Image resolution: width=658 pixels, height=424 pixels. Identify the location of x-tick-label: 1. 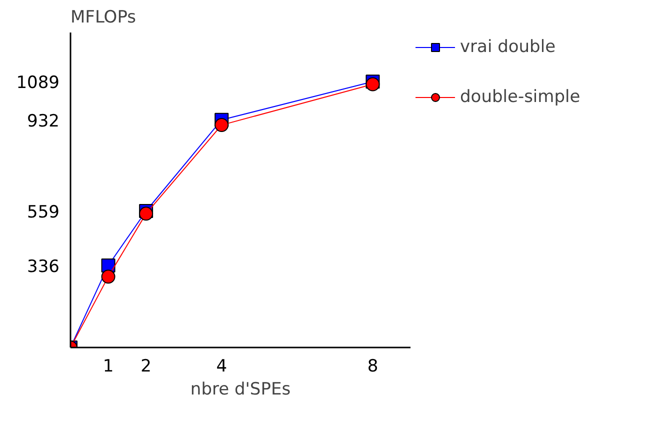
(108, 366).